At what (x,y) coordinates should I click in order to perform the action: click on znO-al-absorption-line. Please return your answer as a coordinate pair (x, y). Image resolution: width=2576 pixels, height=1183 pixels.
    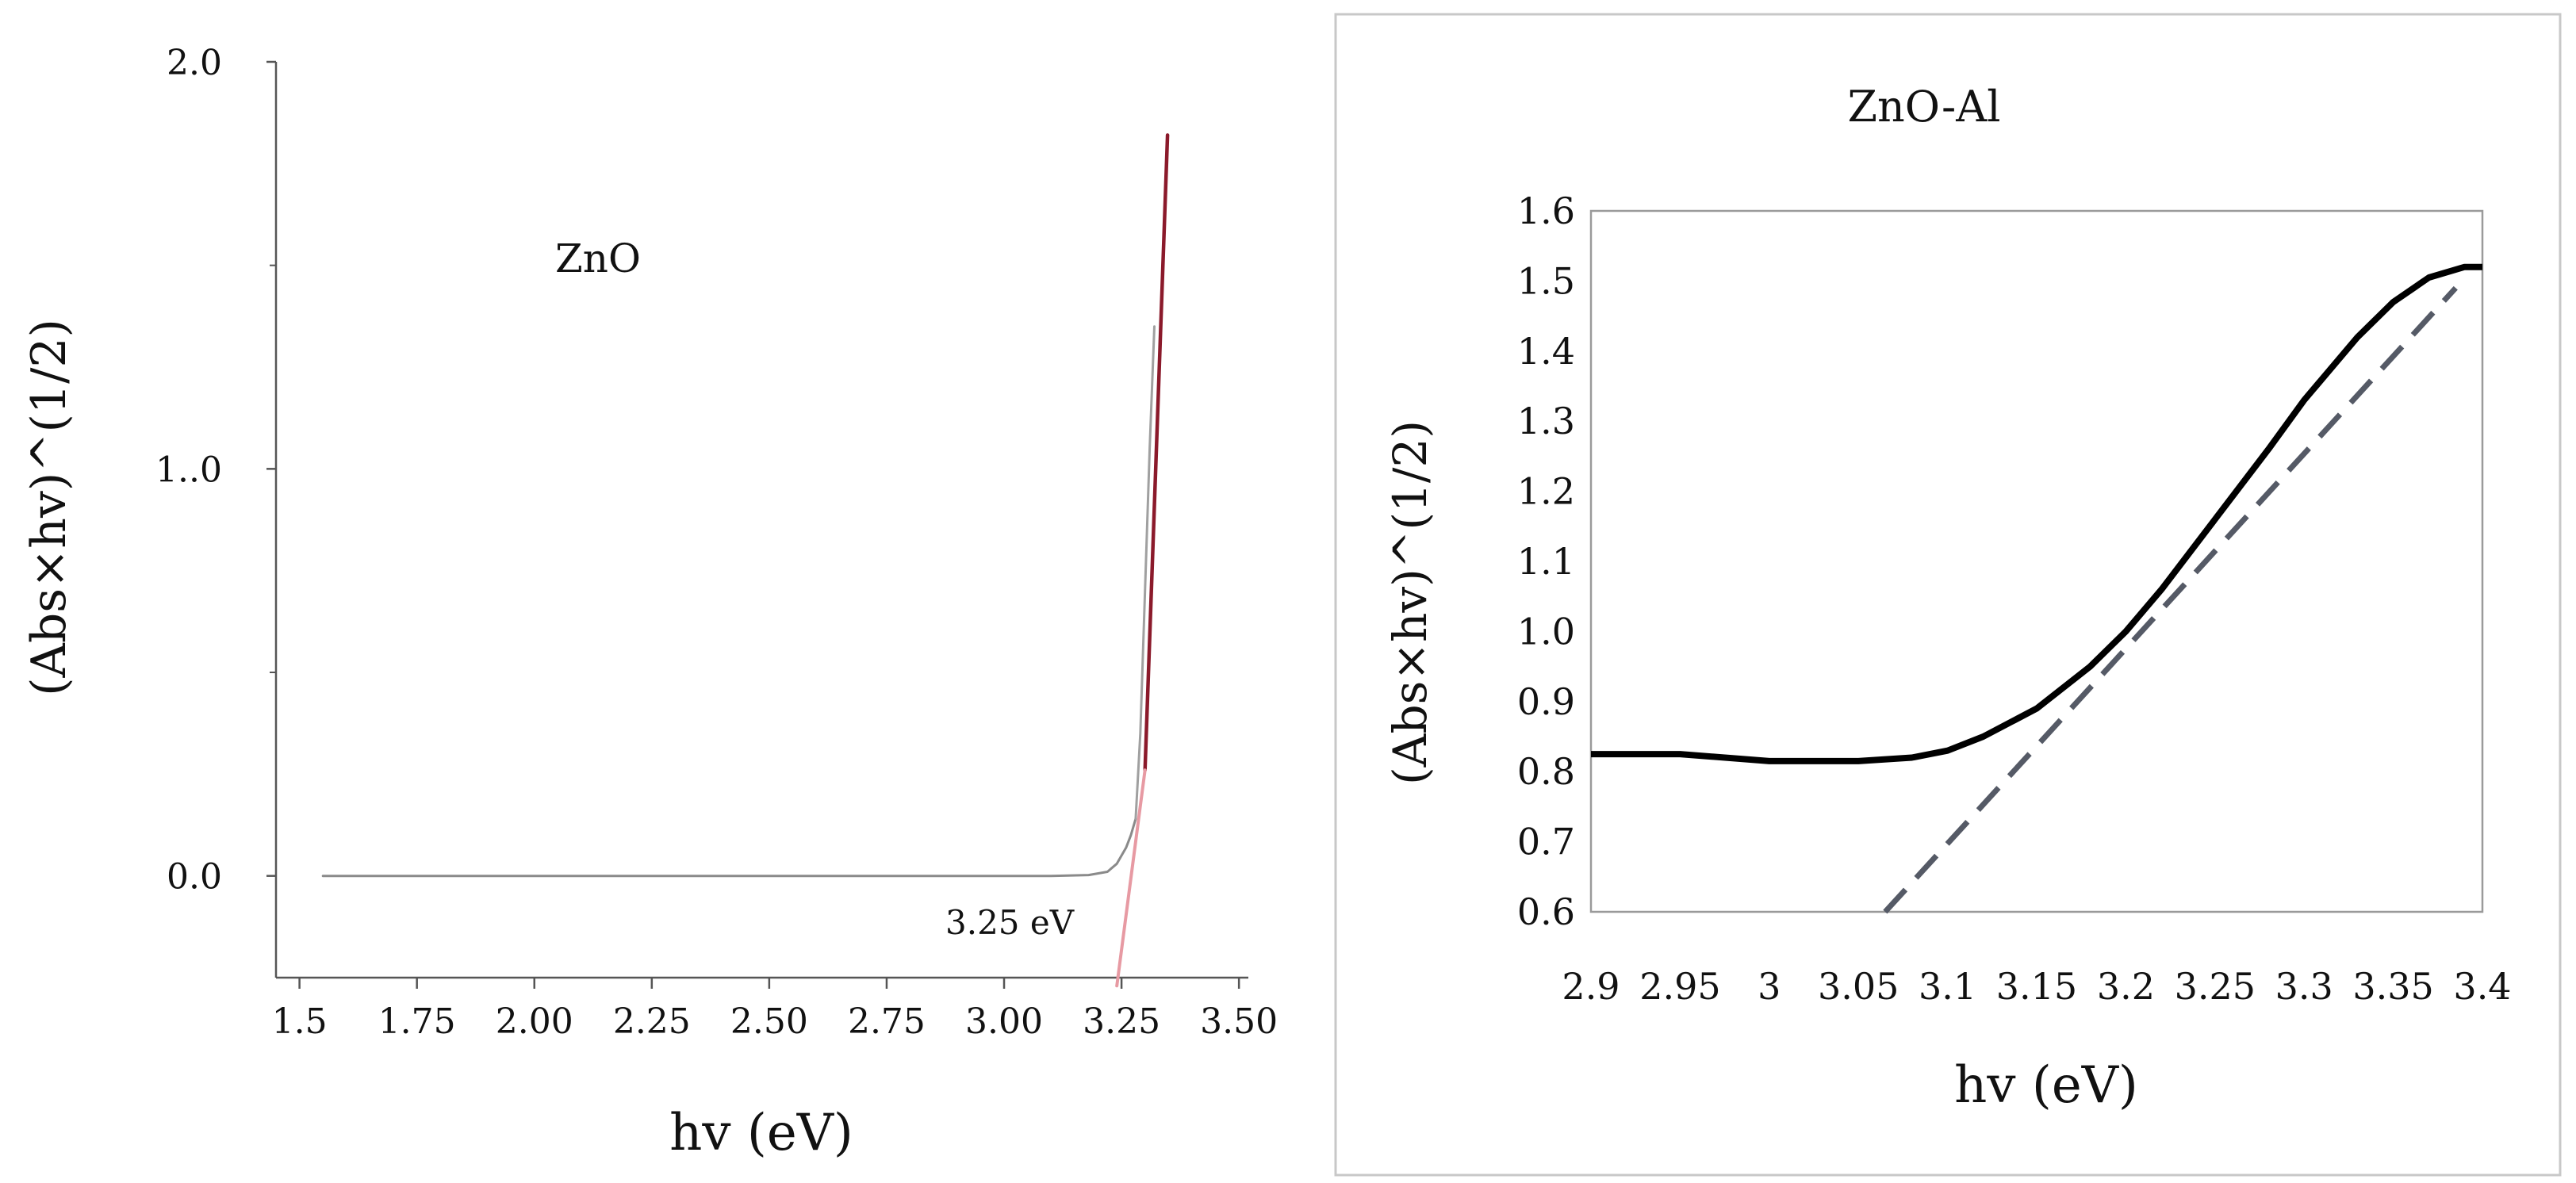
    Looking at the image, I should click on (2037, 514).